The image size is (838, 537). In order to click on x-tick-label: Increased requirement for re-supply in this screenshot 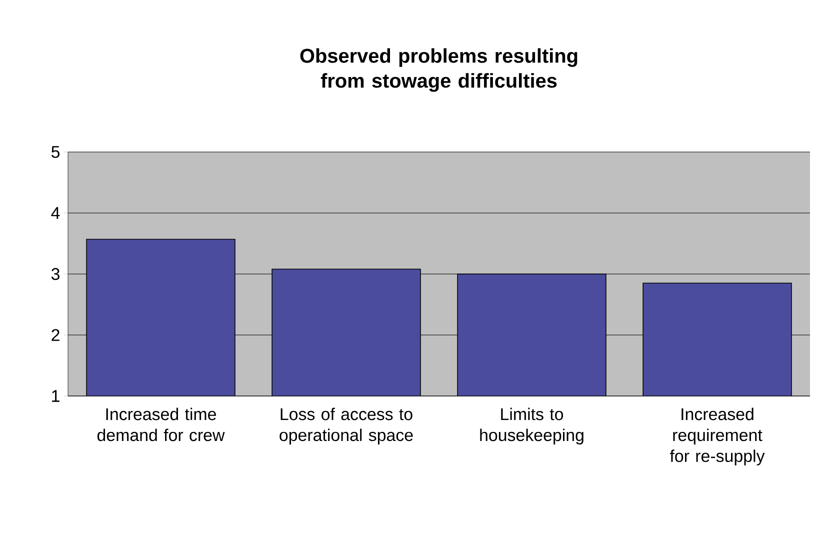, I will do `click(717, 437)`.